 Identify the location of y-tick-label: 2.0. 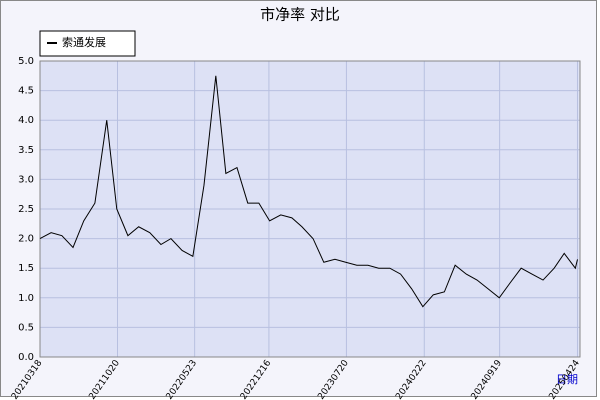
(26, 239).